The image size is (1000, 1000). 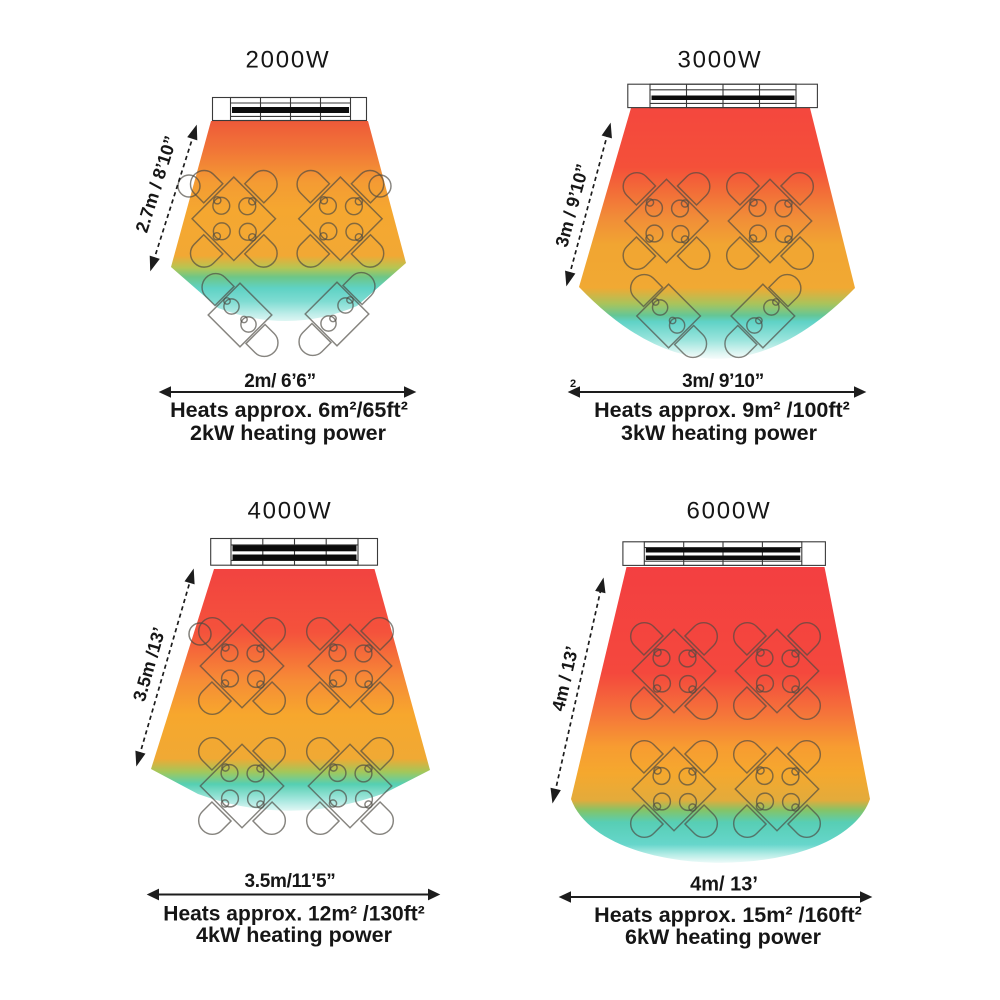 What do you see at coordinates (289, 410) in the screenshot?
I see `svg-text: Heats approx. 6m²/65ft²` at bounding box center [289, 410].